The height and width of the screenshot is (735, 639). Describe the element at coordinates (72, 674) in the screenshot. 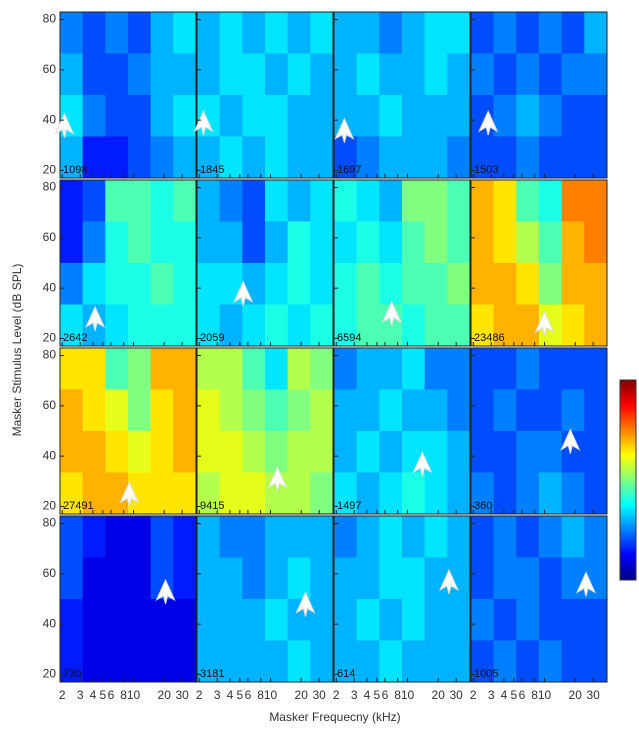

I see `panel-label: 730` at that location.